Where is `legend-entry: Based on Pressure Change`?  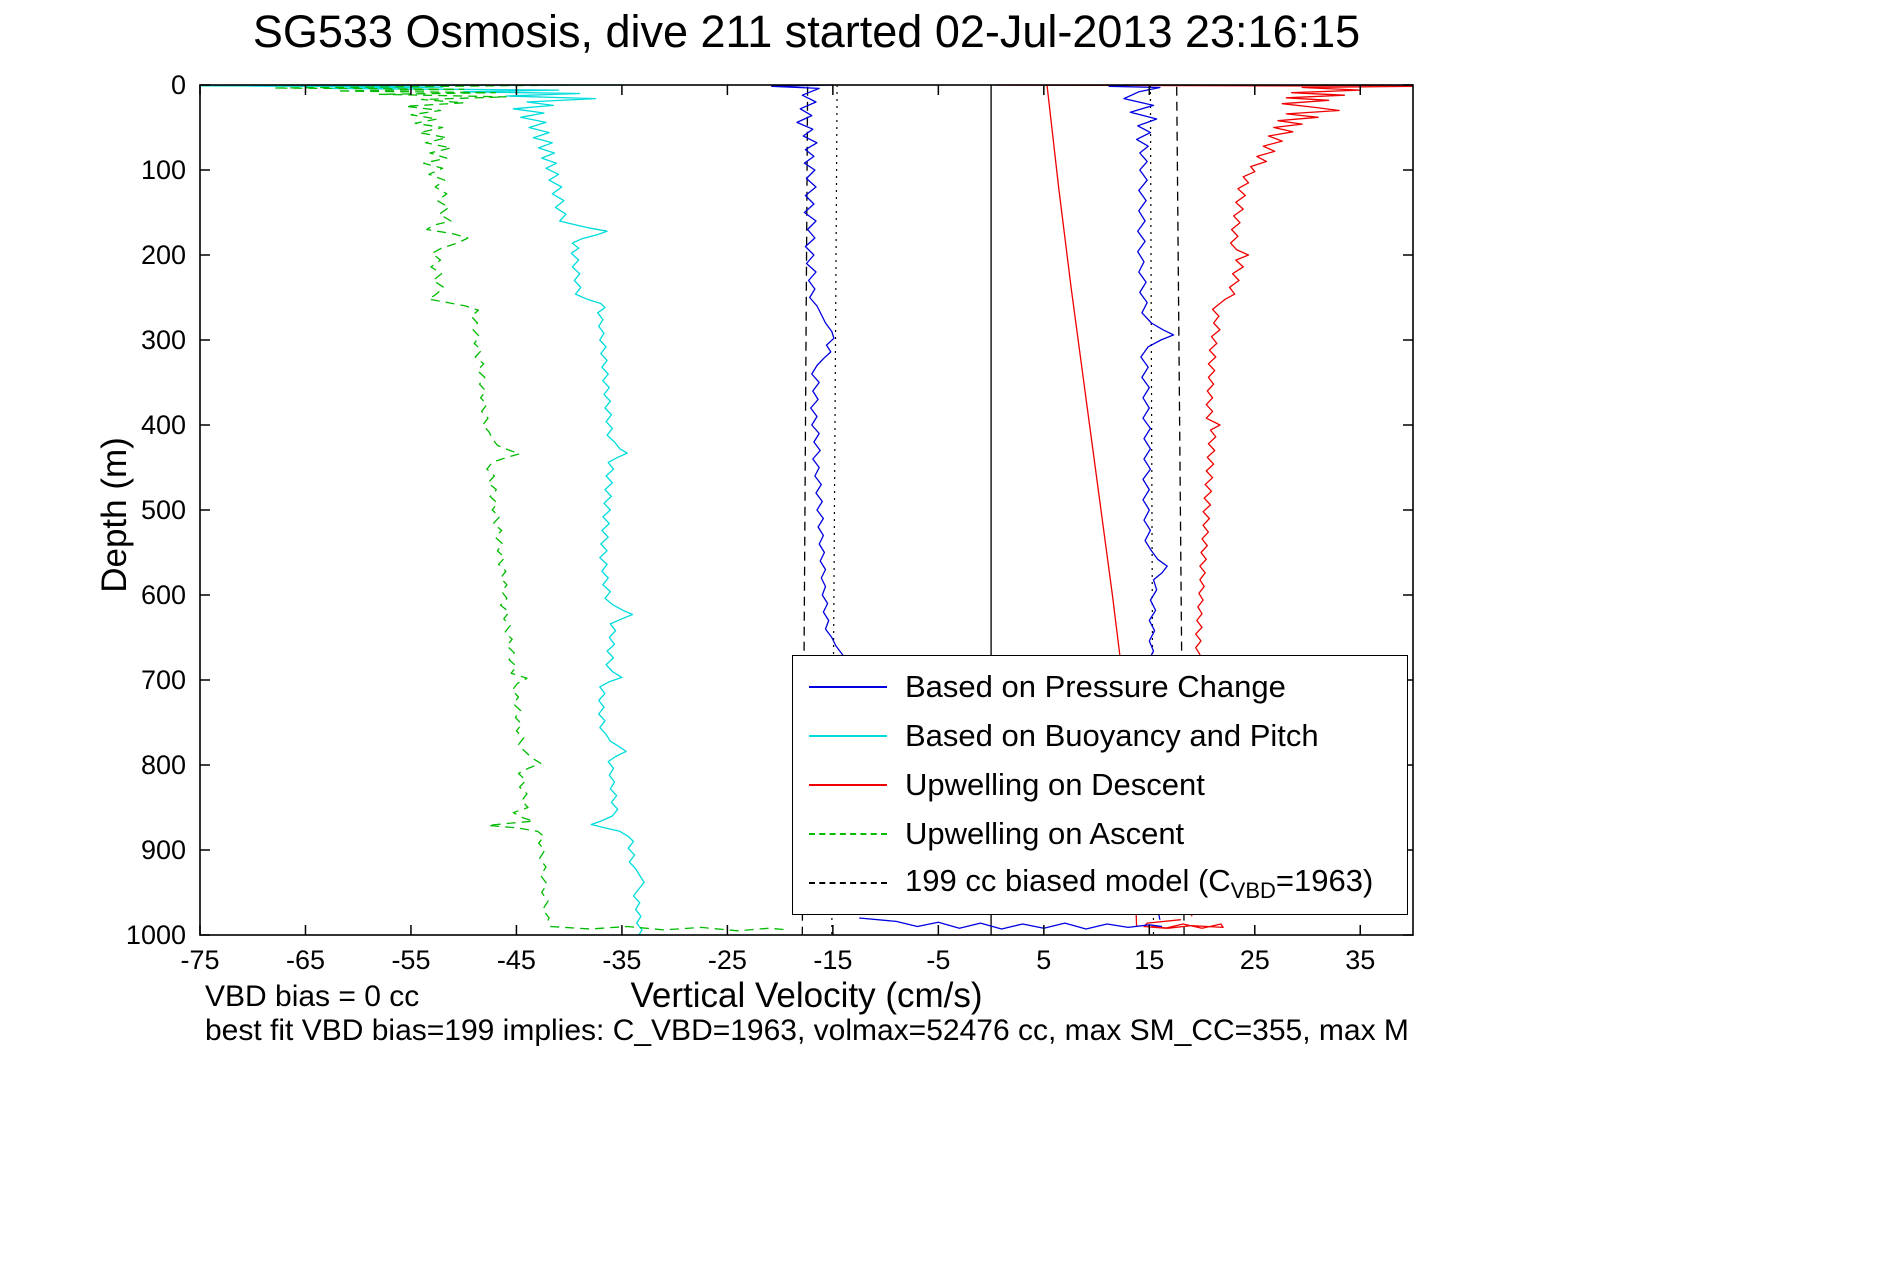
legend-entry: Based on Pressure Change is located at coordinates (1108, 687).